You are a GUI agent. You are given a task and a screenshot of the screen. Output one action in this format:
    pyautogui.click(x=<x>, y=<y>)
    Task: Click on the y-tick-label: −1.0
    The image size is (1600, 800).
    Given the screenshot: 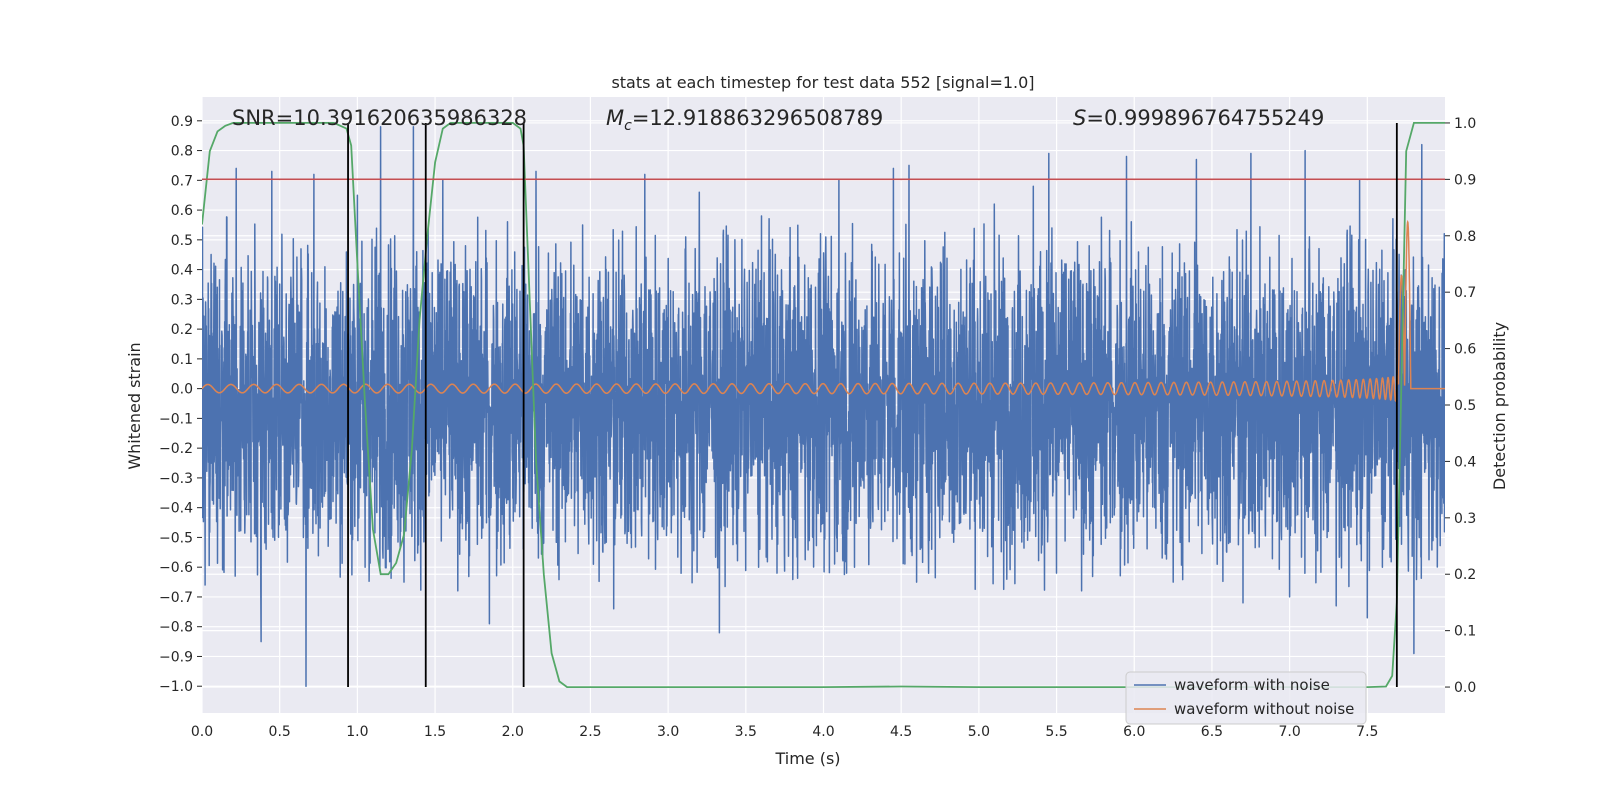 What is the action you would take?
    pyautogui.click(x=176, y=687)
    